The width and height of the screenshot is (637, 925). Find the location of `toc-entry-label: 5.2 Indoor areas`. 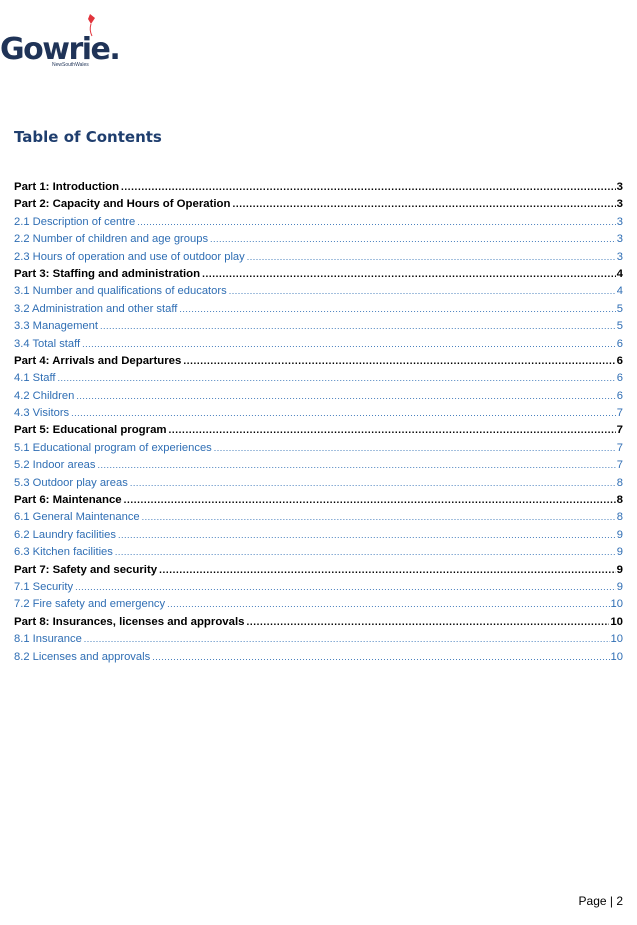

toc-entry-label: 5.2 Indoor areas is located at coordinates (55, 465).